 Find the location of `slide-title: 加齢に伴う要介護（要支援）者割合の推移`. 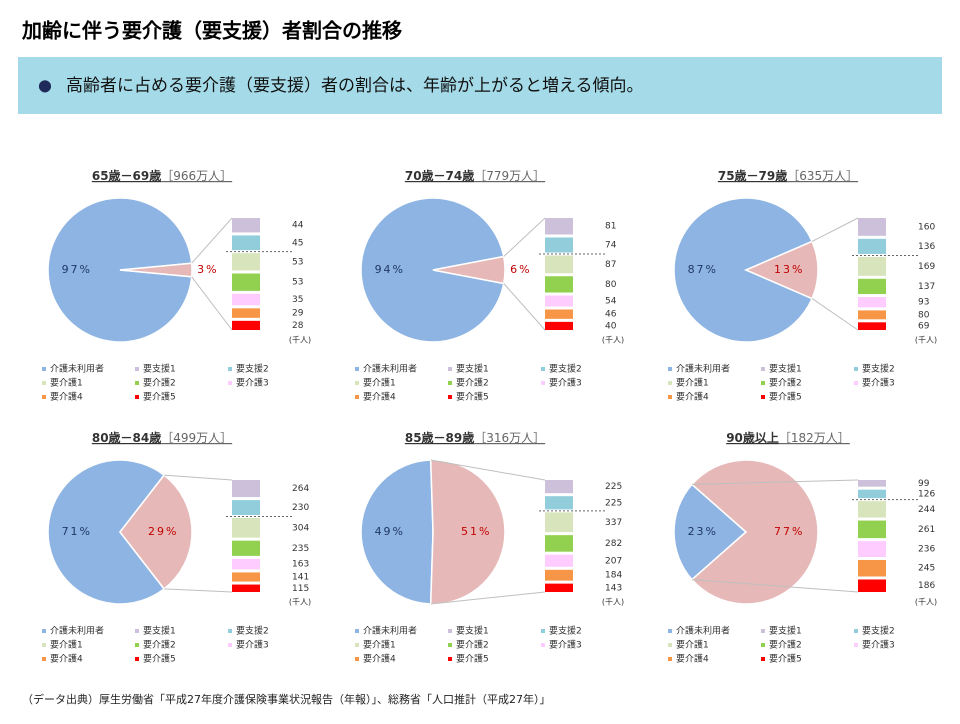

slide-title: 加齢に伴う要介護（要支援）者割合の推移 is located at coordinates (211, 31).